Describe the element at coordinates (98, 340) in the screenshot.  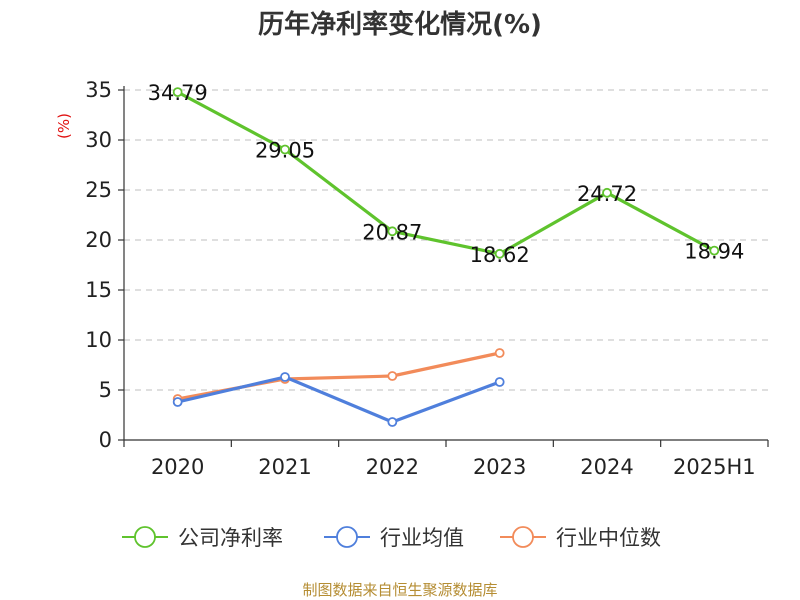
I see `y-tick-label-10: 10` at that location.